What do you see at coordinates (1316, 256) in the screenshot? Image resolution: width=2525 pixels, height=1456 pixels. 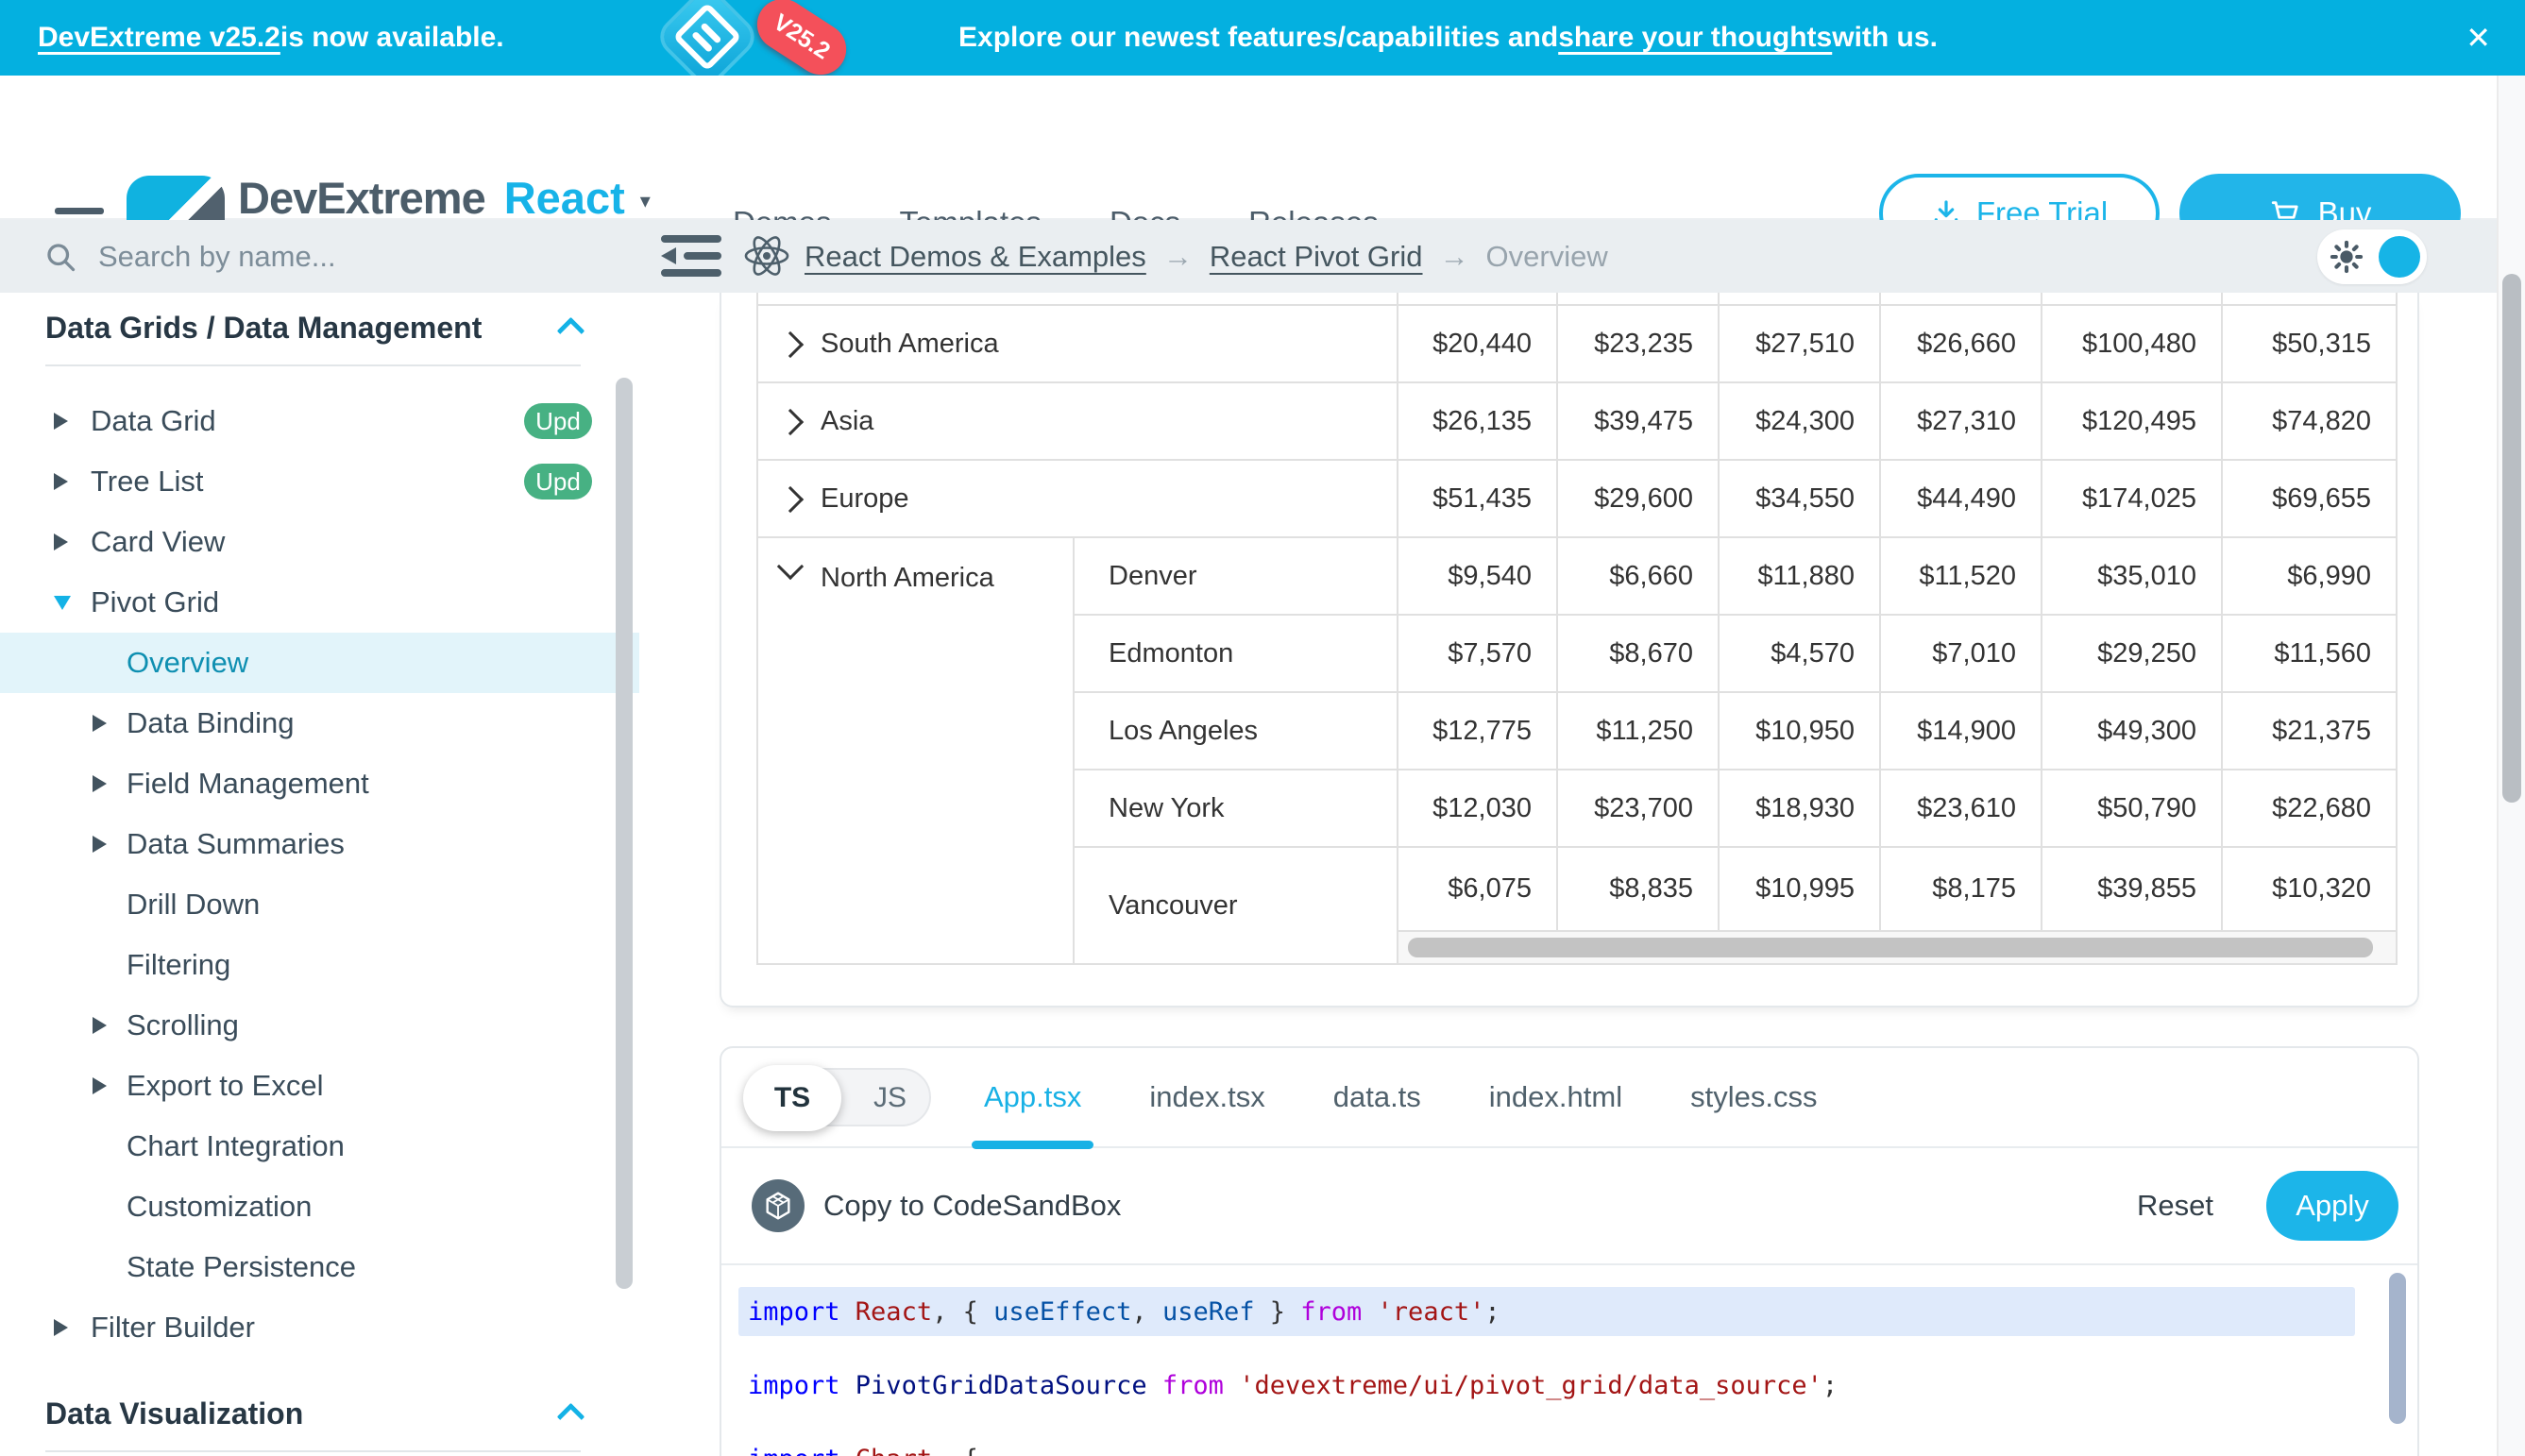 I see `breadcrumb-react-pivot-grid: React Pivot Grid` at bounding box center [1316, 256].